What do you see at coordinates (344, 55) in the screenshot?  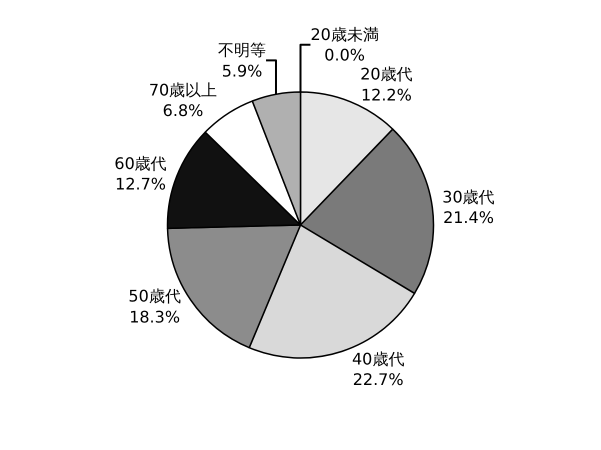 I see `text: 0.0%` at bounding box center [344, 55].